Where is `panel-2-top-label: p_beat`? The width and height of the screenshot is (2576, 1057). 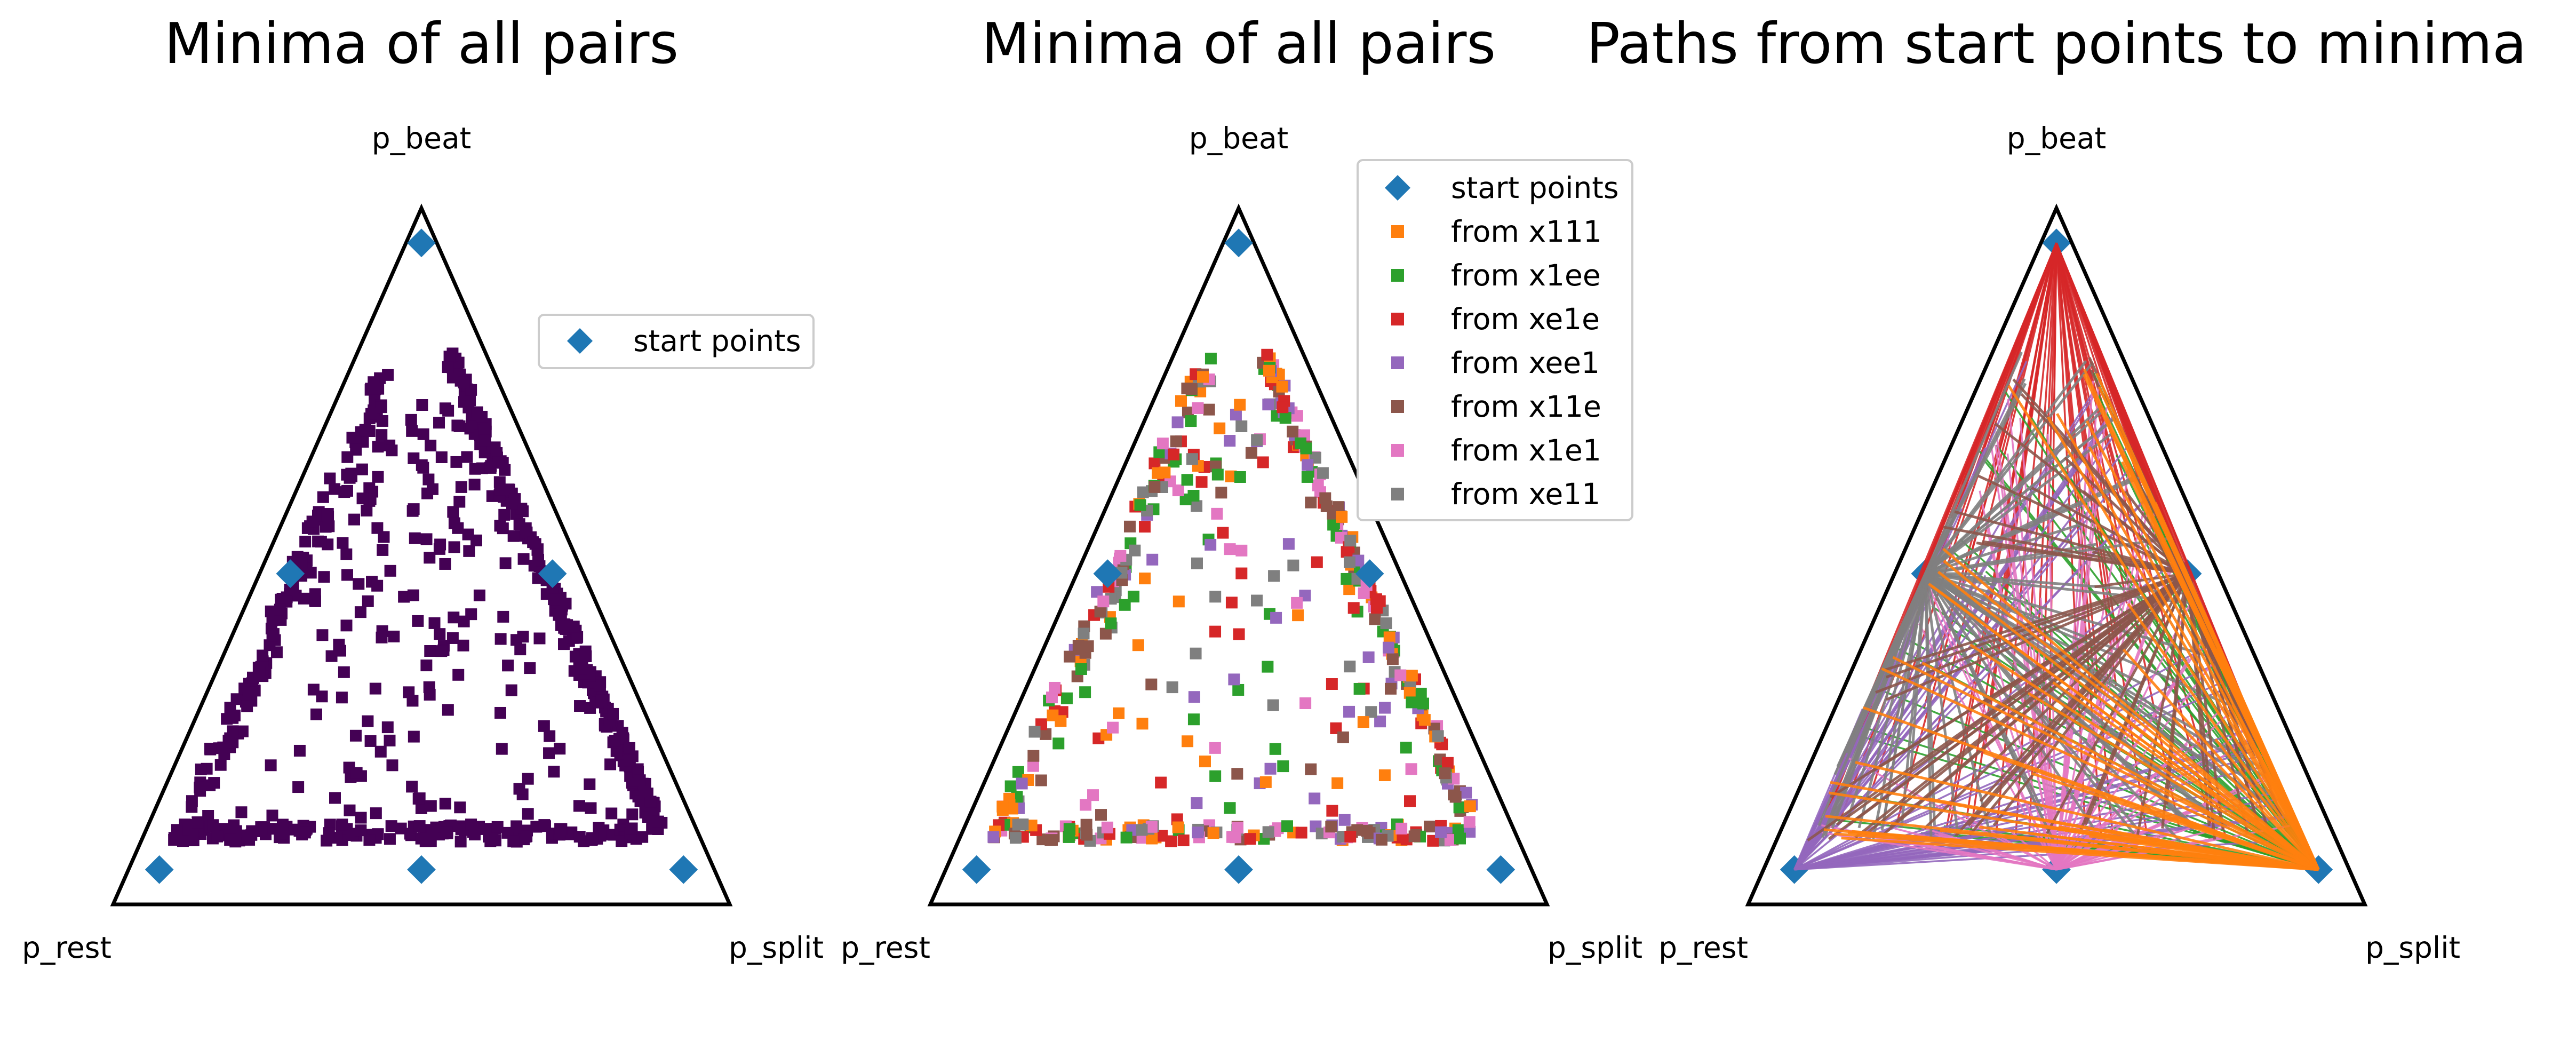 panel-2-top-label: p_beat is located at coordinates (1238, 138).